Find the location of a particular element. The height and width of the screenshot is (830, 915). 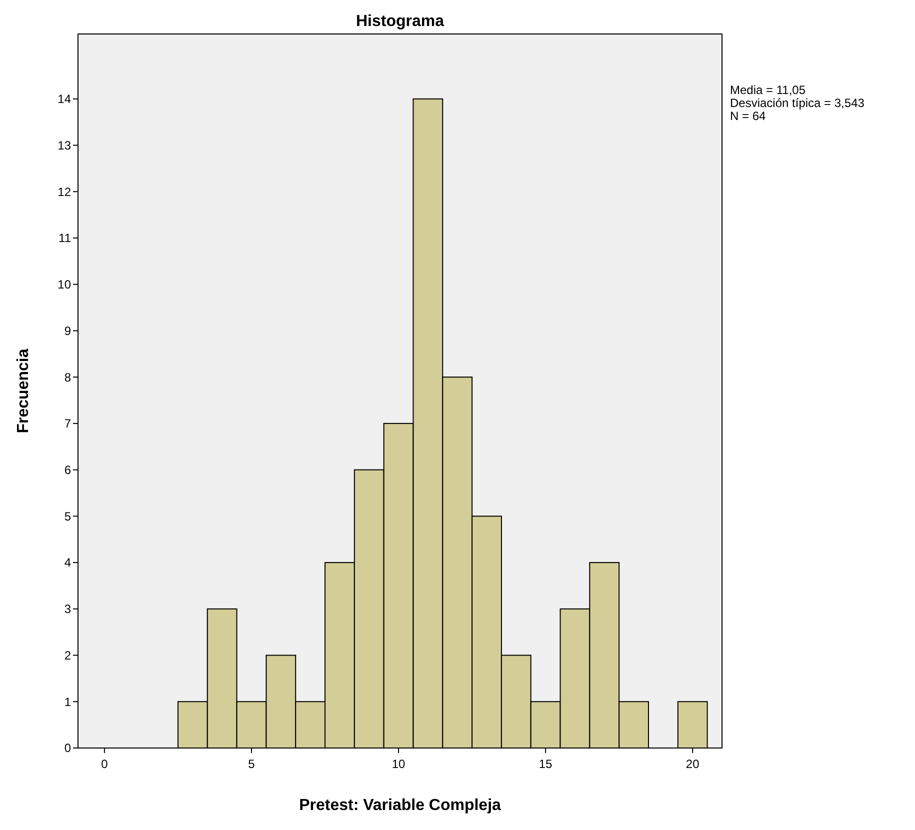

y-tick-label: 4 is located at coordinates (68, 563).